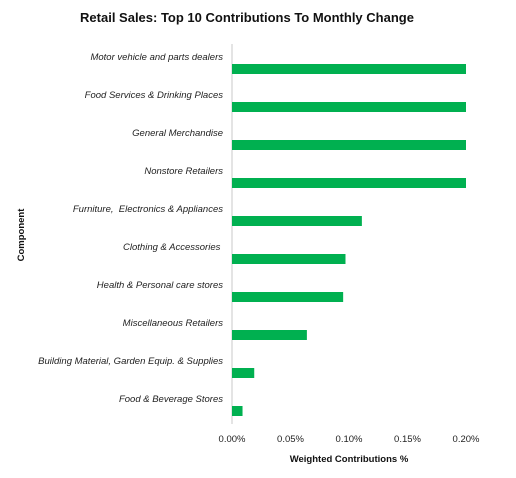  Describe the element at coordinates (183, 171) in the screenshot. I see `category-label-3: Nonstore Retailers` at that location.